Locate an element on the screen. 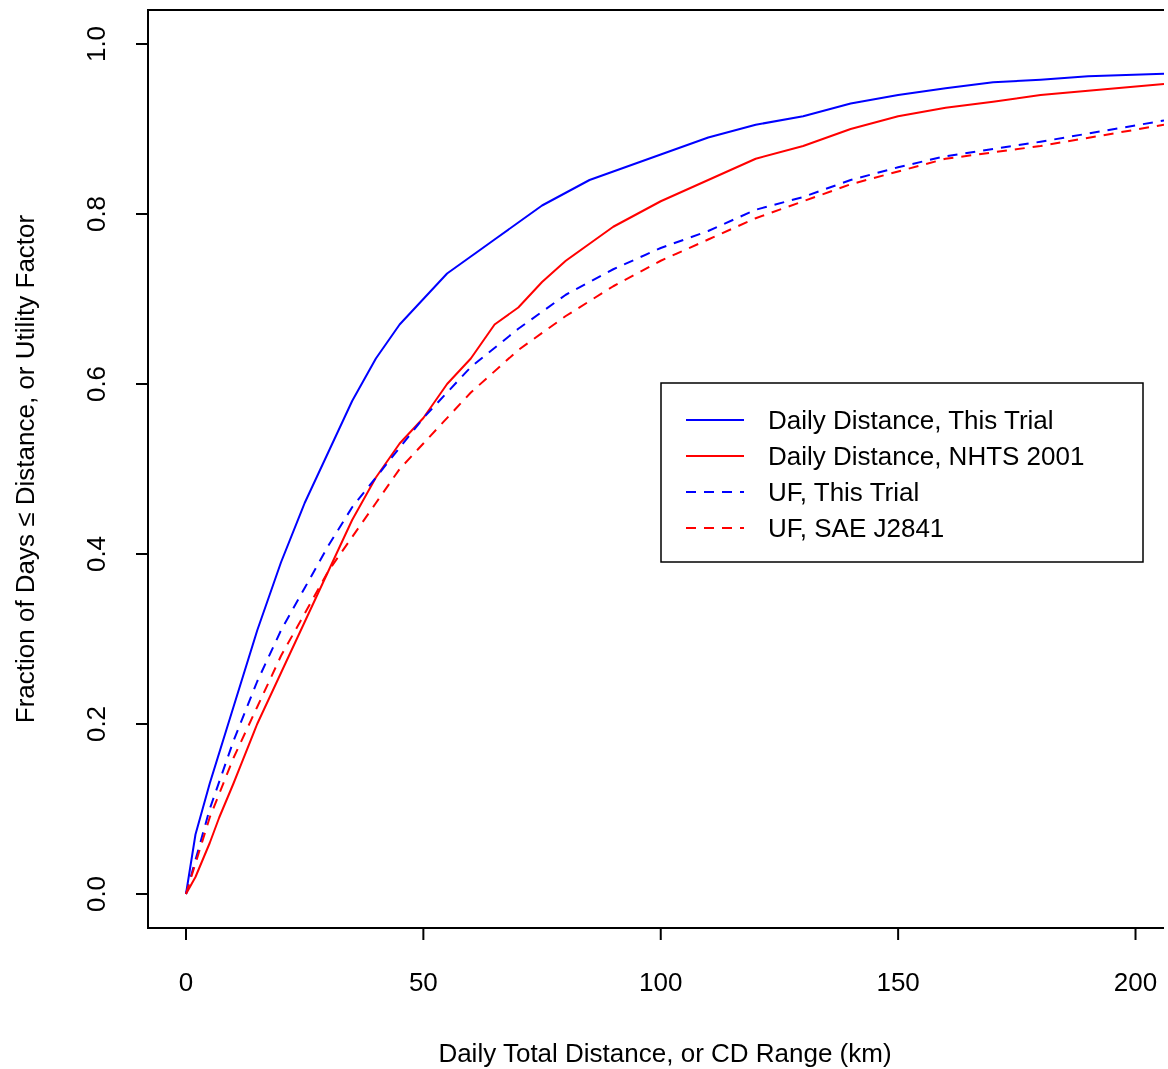  x-tick-label: 200 is located at coordinates (1135, 982).